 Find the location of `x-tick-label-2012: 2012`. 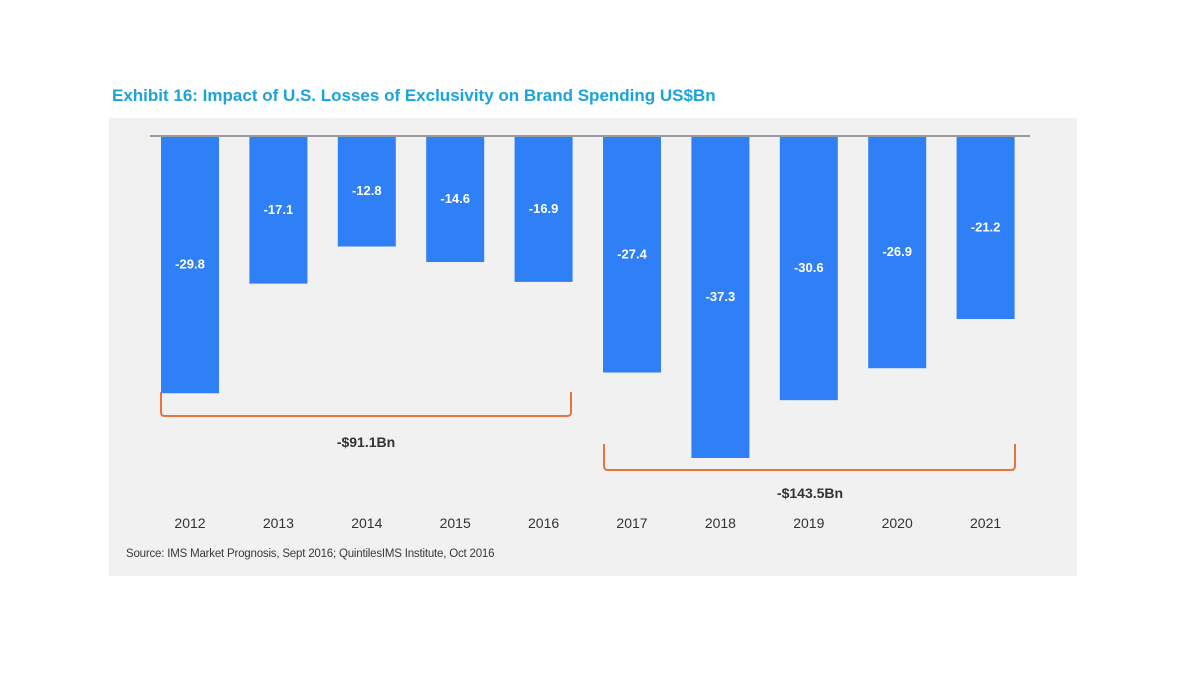

x-tick-label-2012: 2012 is located at coordinates (189, 523).